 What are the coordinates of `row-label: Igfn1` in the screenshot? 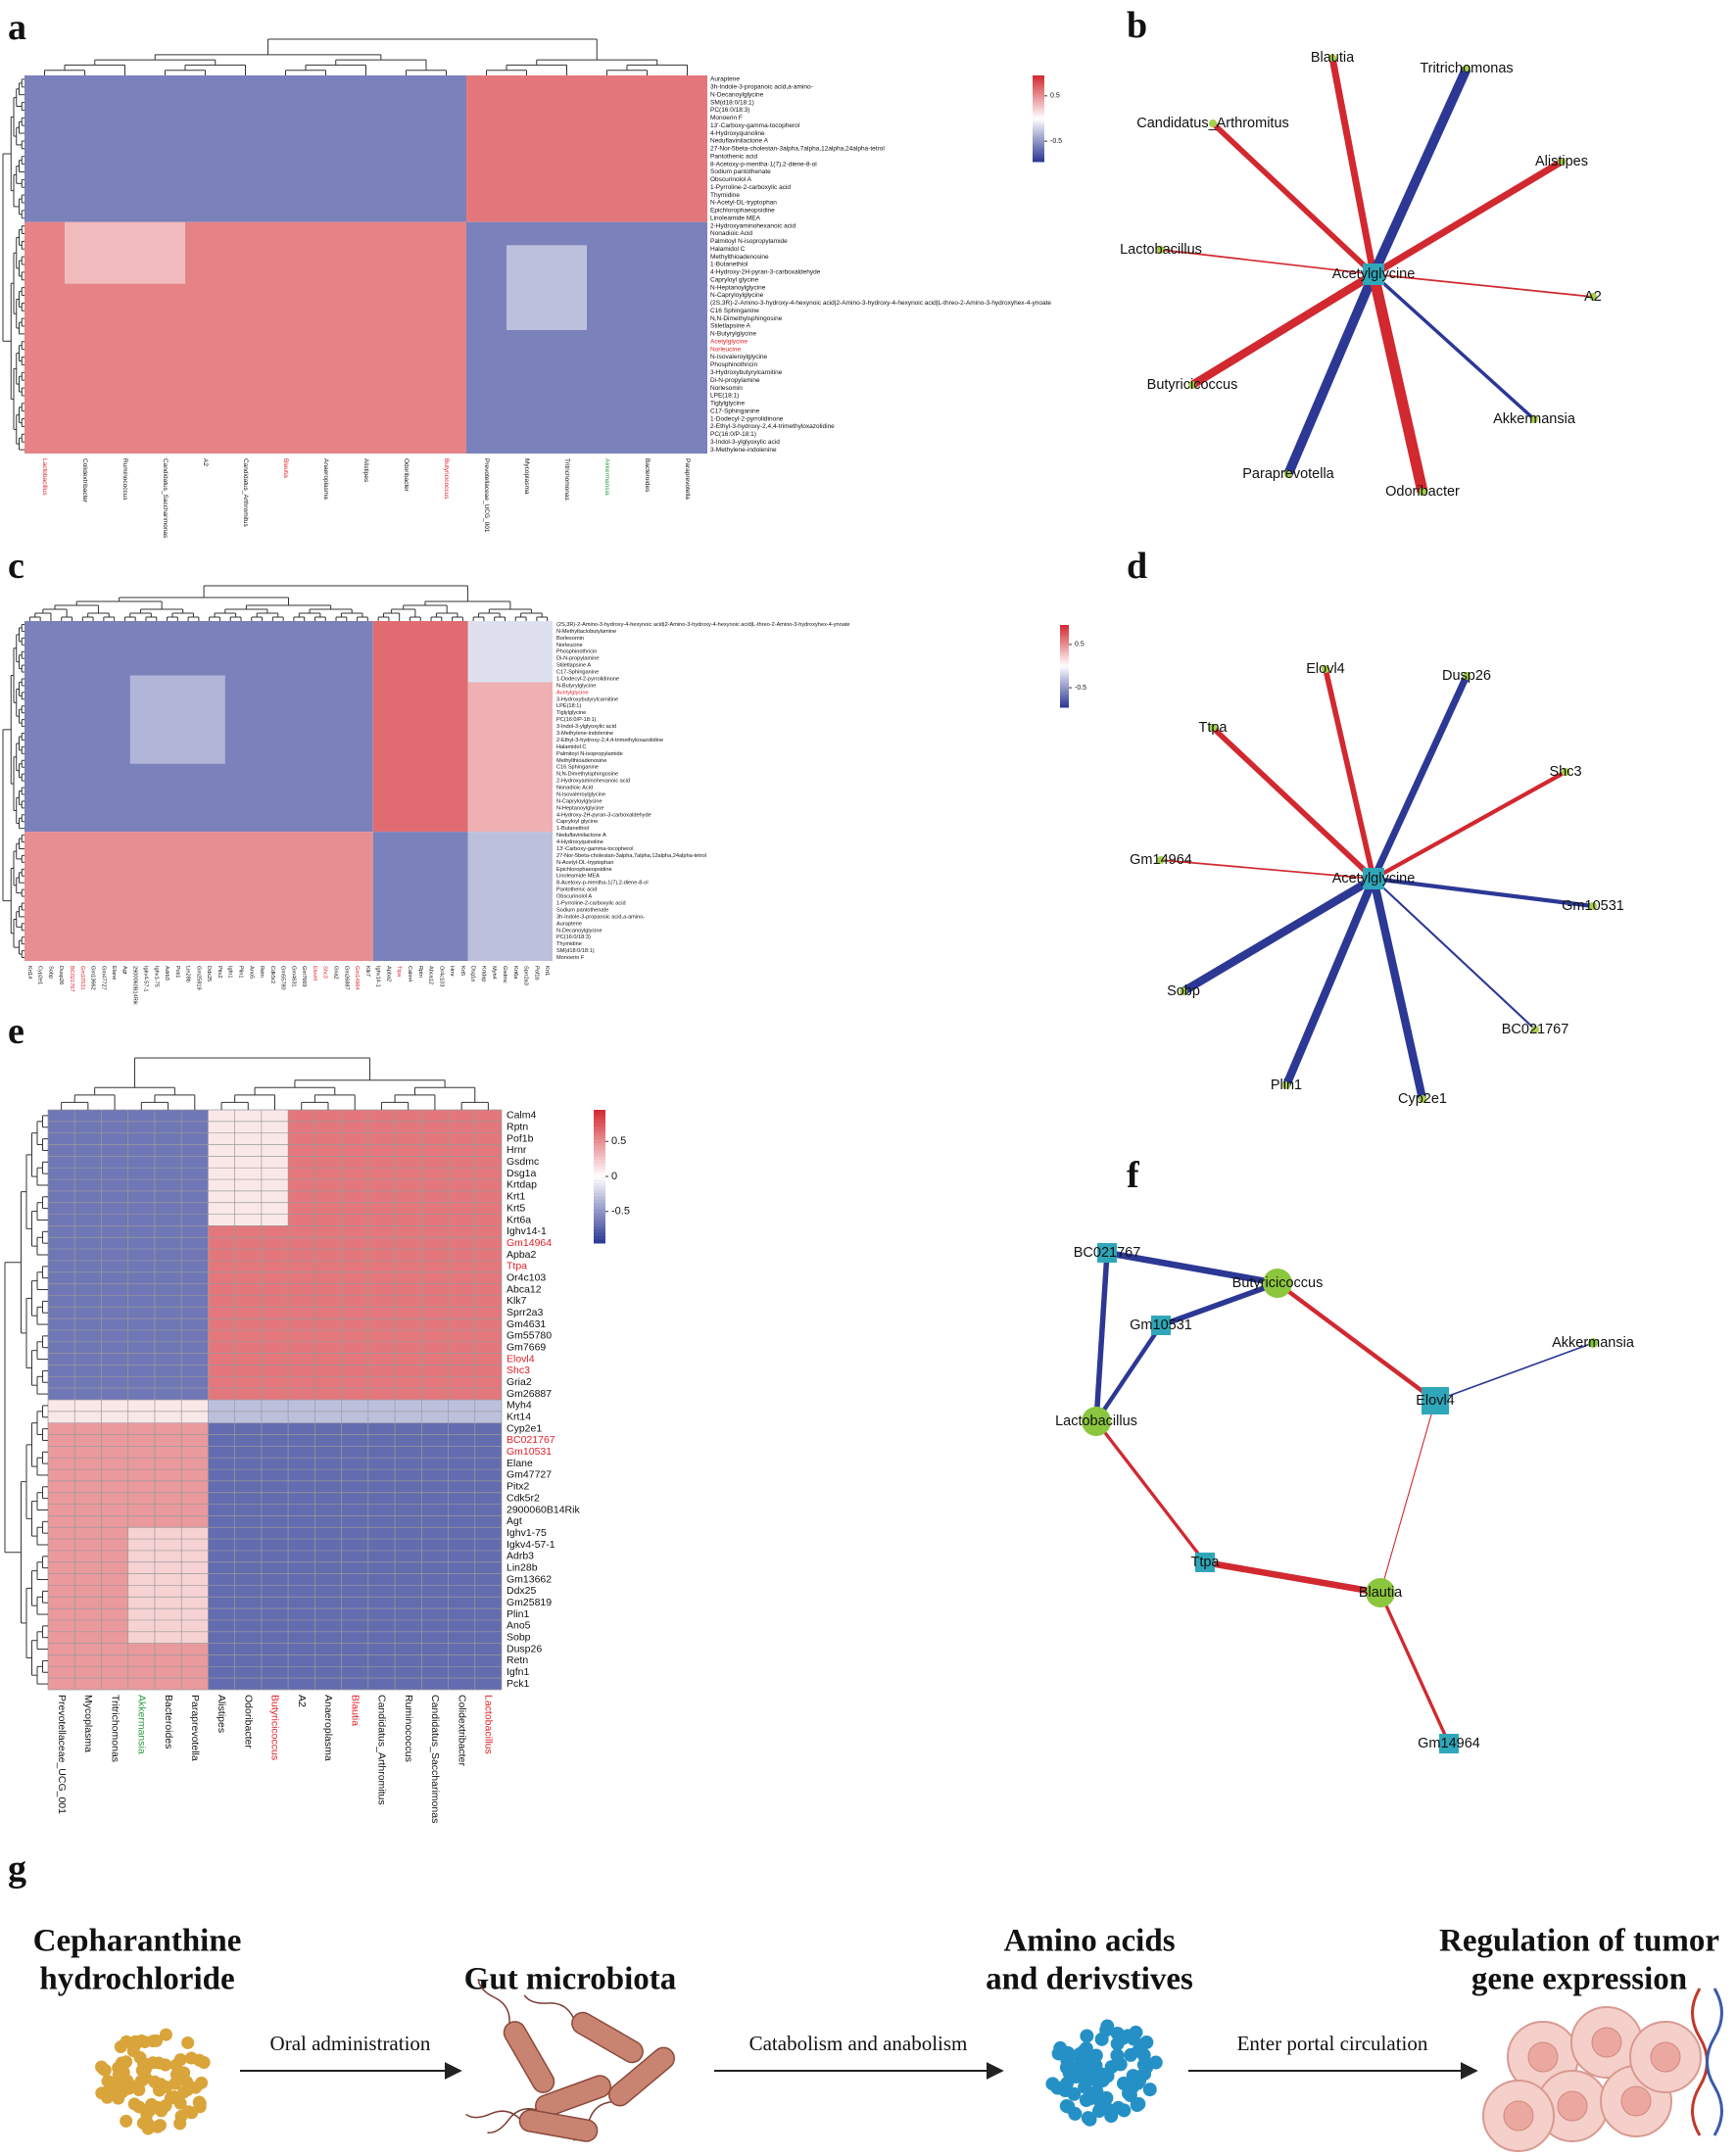 It's located at (518, 1672).